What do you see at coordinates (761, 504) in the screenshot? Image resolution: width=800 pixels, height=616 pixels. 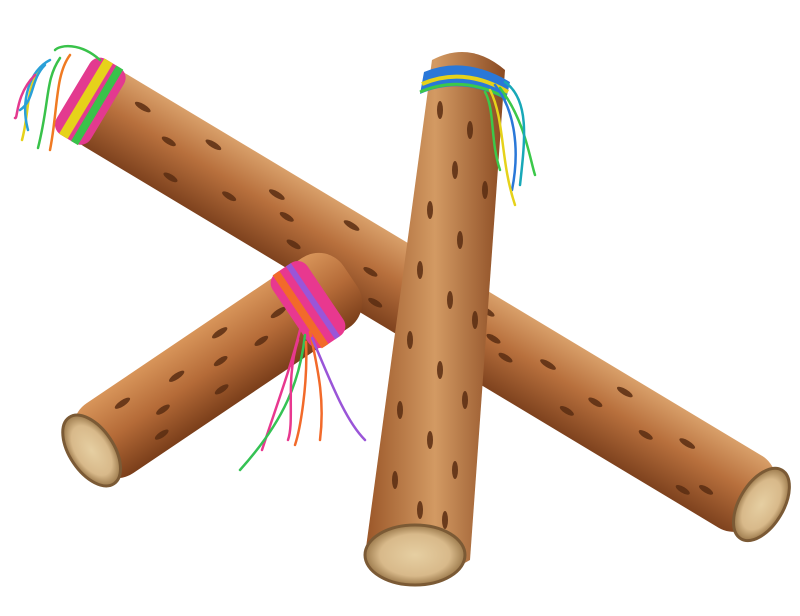 I see `long-rainstick-end` at bounding box center [761, 504].